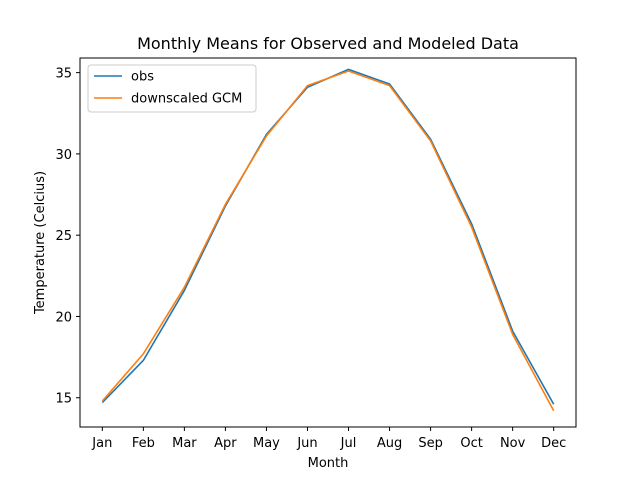  Describe the element at coordinates (306, 443) in the screenshot. I see `x-tick-label: Jun` at that location.